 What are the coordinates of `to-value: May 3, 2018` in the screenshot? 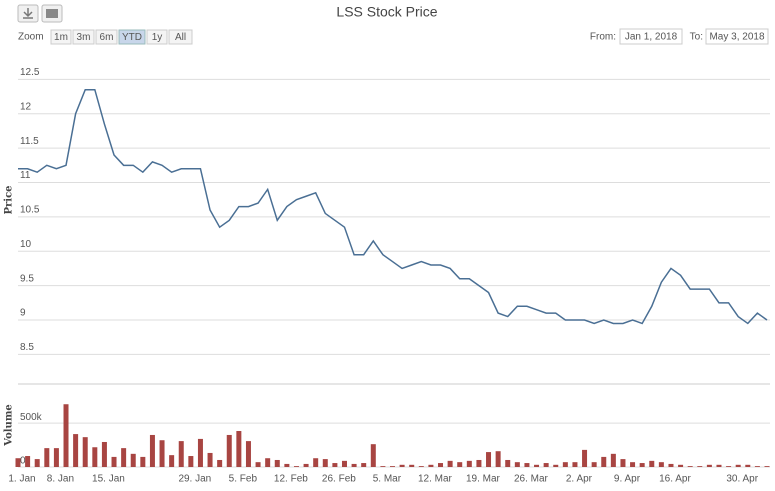 It's located at (736, 37).